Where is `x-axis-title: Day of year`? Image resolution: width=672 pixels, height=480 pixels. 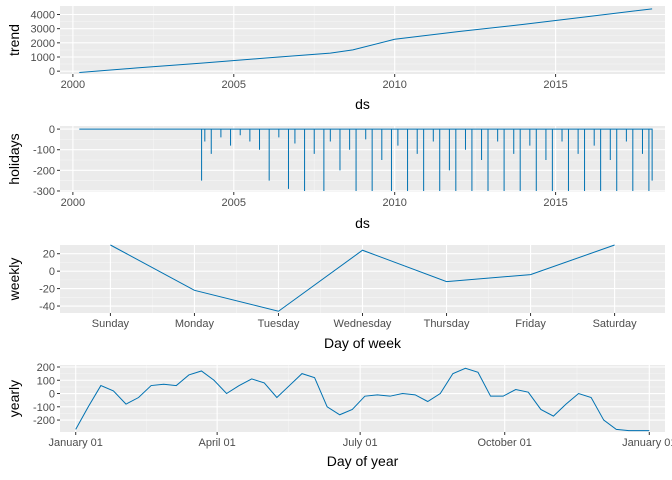 x-axis-title: Day of year is located at coordinates (363, 461).